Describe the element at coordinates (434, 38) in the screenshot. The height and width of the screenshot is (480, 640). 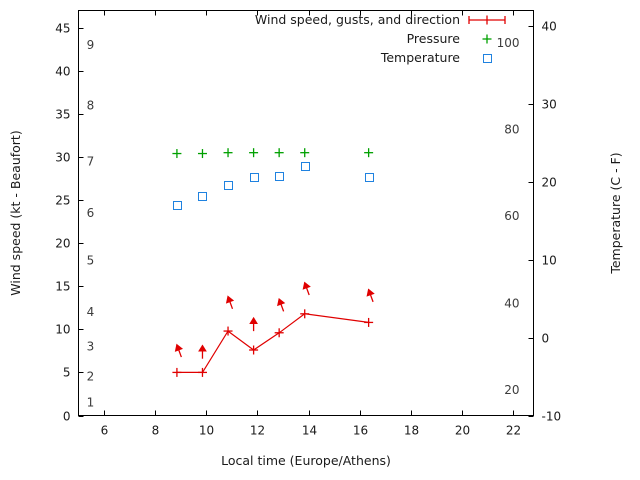
I see `legend-label: Pressure` at that location.